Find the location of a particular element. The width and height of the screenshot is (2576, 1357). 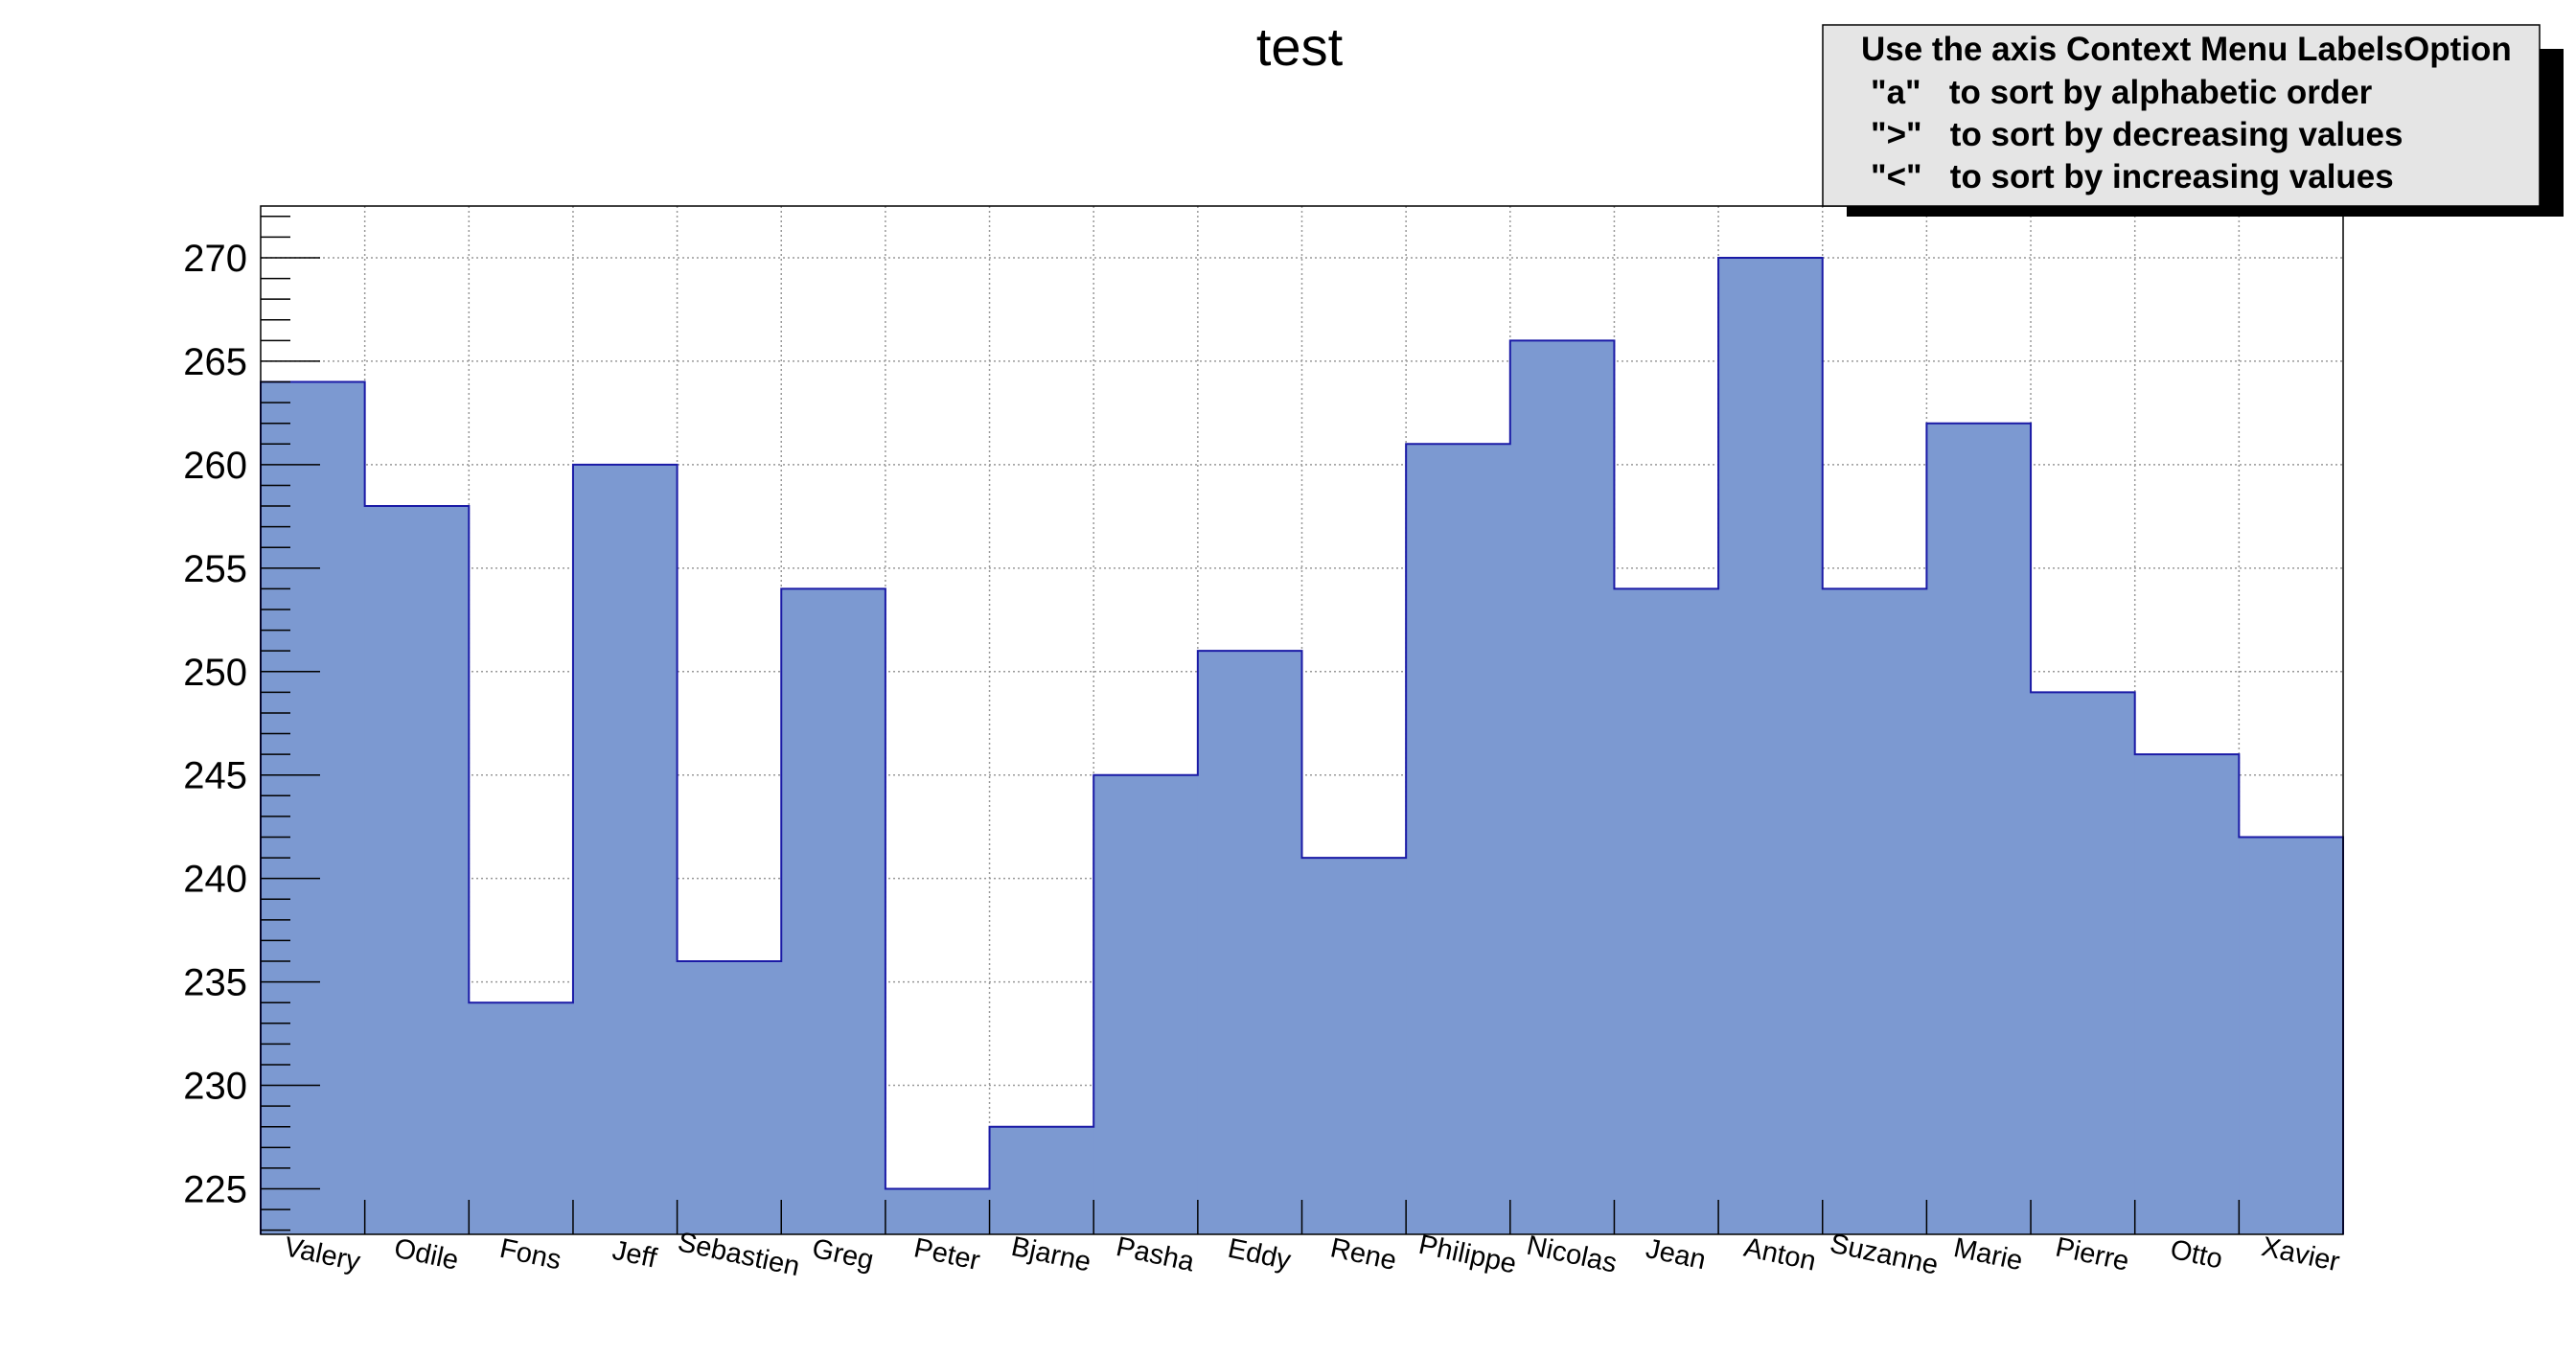

bar-valery is located at coordinates (313, 807).